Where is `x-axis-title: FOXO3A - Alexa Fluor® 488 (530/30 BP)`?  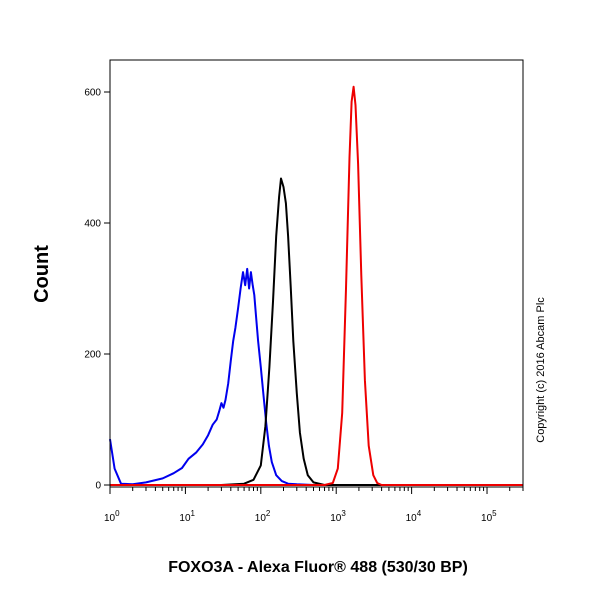 x-axis-title: FOXO3A - Alexa Fluor® 488 (530/30 BP) is located at coordinates (318, 567).